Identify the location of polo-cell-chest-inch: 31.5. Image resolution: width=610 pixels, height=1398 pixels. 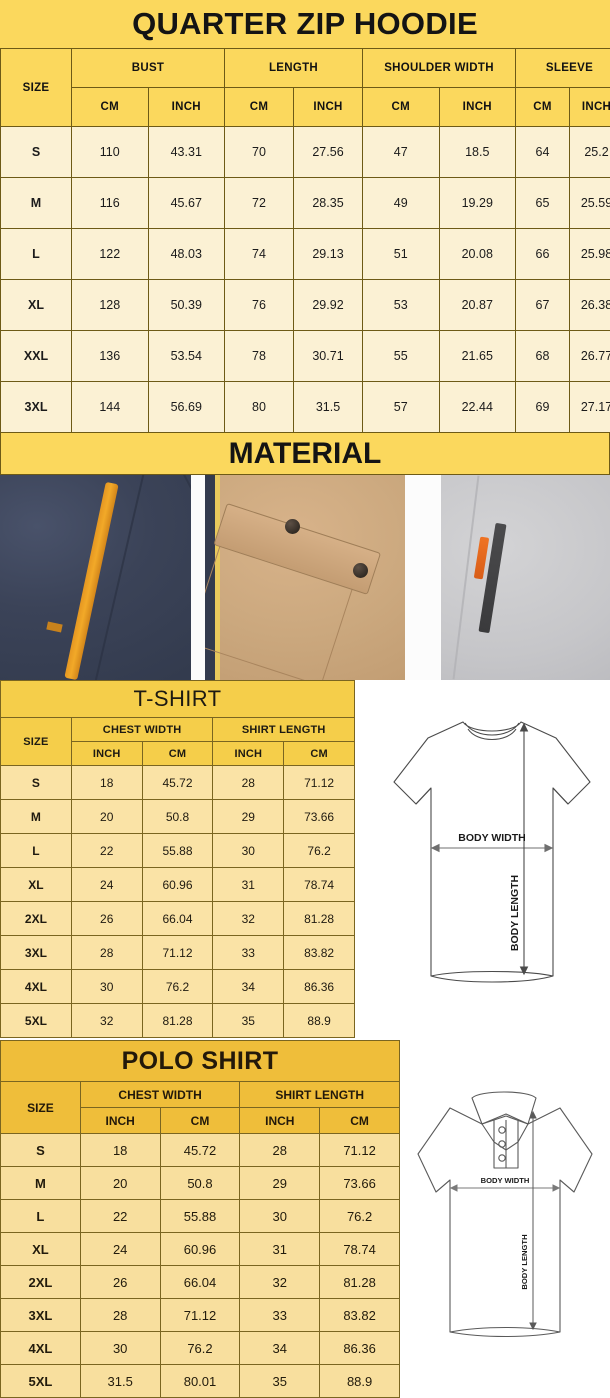
(120, 1381).